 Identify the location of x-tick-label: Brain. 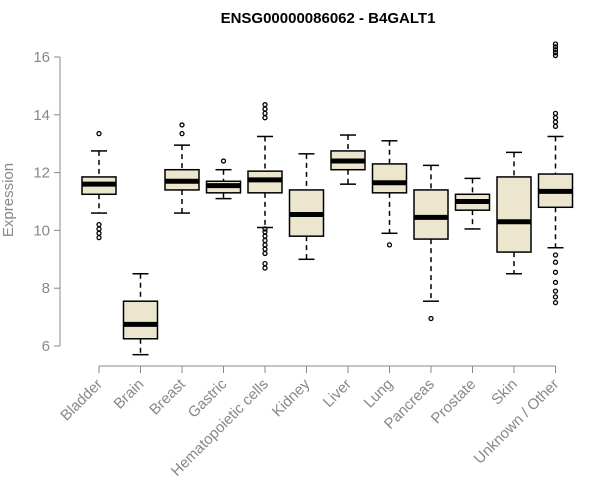
(129, 394).